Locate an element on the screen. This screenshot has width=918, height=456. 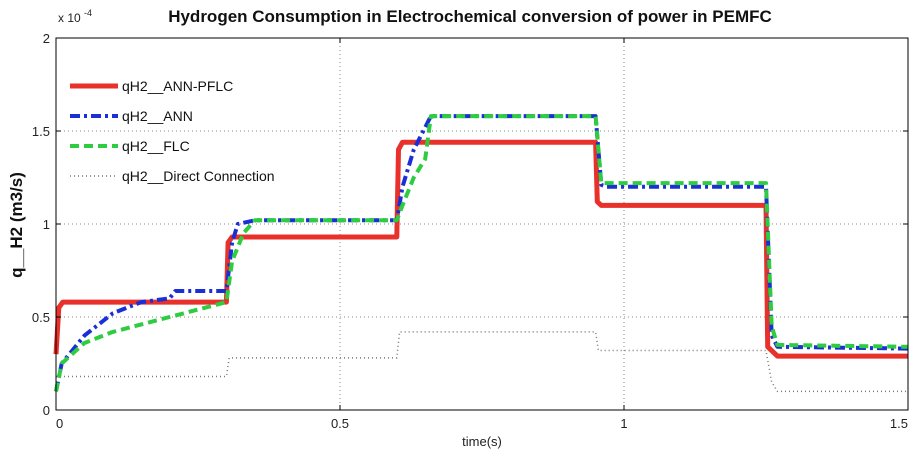
x-tick-label: 0 is located at coordinates (59, 423).